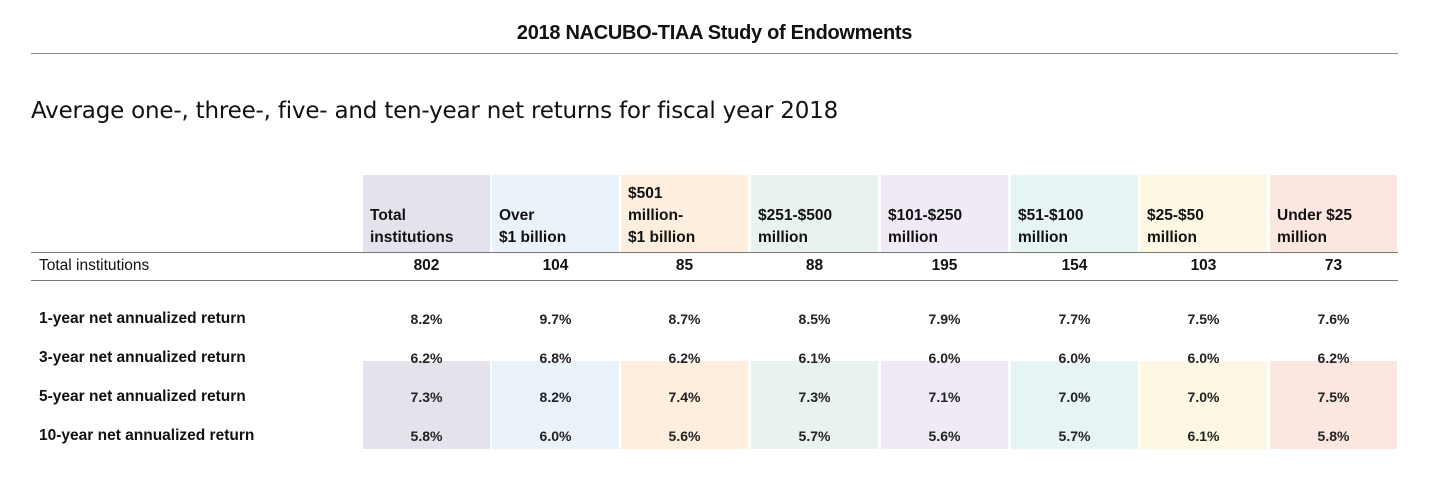 This screenshot has width=1429, height=477. I want to click on table-cell: 7.7%, so click(1074, 319).